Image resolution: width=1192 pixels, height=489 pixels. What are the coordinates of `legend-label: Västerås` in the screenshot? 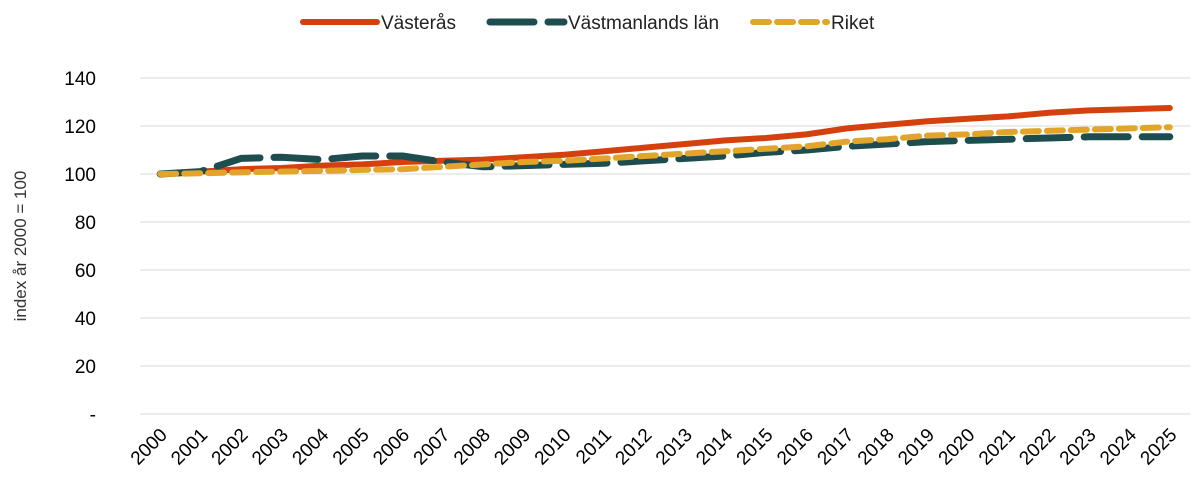 It's located at (418, 23).